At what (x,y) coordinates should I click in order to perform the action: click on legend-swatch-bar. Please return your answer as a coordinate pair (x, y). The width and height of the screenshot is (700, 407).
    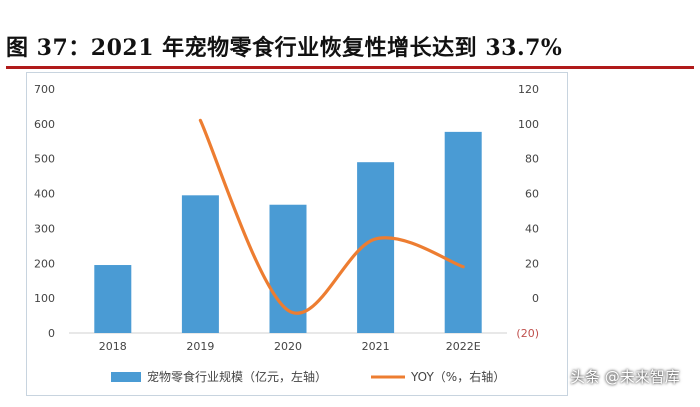
    Looking at the image, I should click on (126, 377).